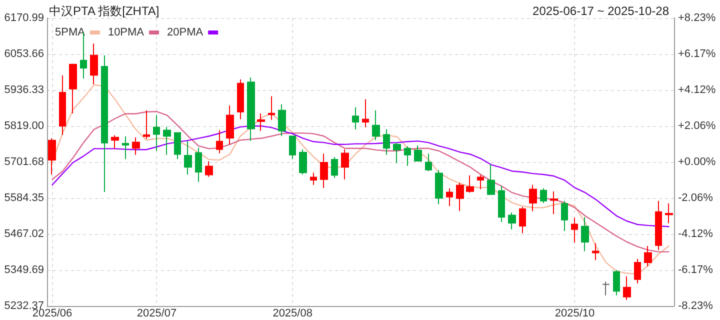 The width and height of the screenshot is (720, 320). I want to click on legend-label: 10PMA, so click(126, 32).